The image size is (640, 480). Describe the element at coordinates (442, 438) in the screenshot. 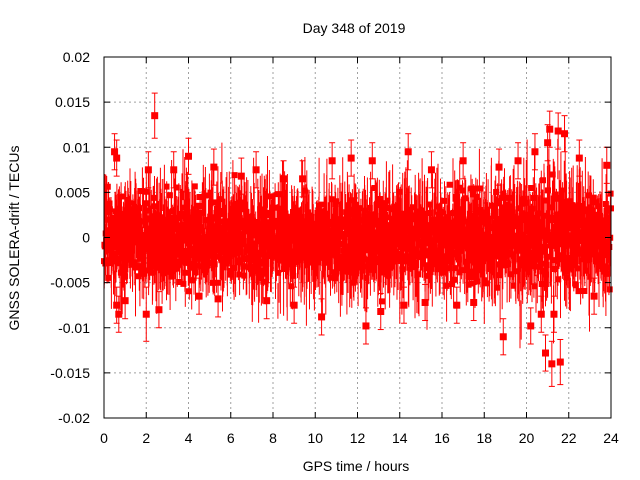

I see `x-tick-label: 16` at that location.